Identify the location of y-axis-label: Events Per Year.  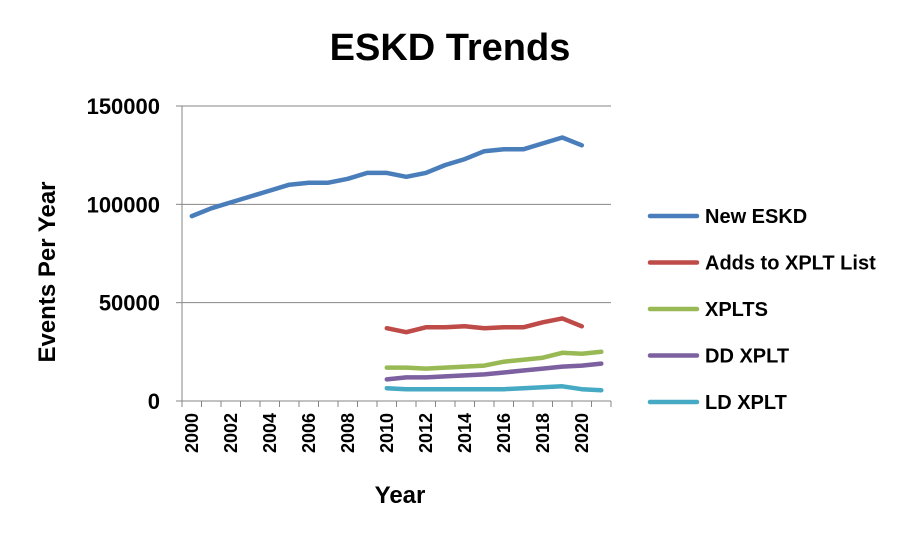
(47, 271).